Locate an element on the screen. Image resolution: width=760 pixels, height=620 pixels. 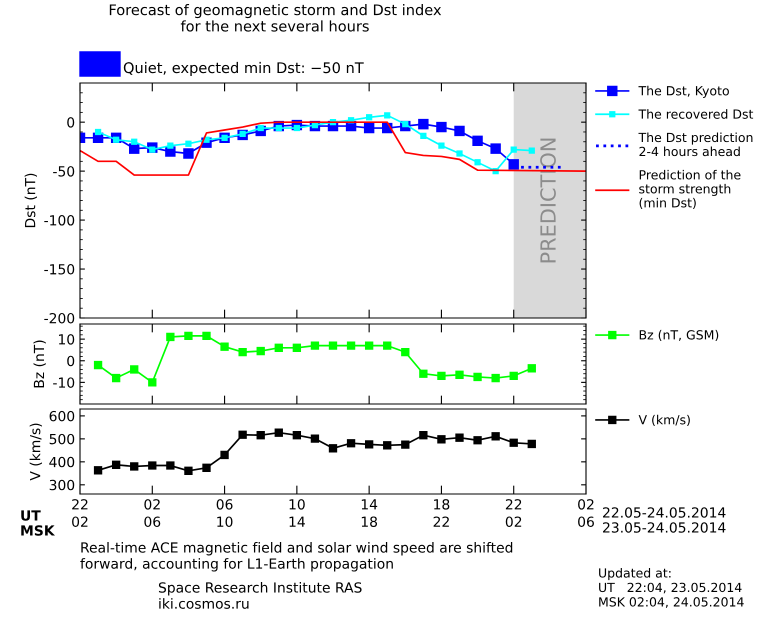
chart-title: Forecast of geomagnetic storm and Dst index for the next several hours is located at coordinates (276, 18).